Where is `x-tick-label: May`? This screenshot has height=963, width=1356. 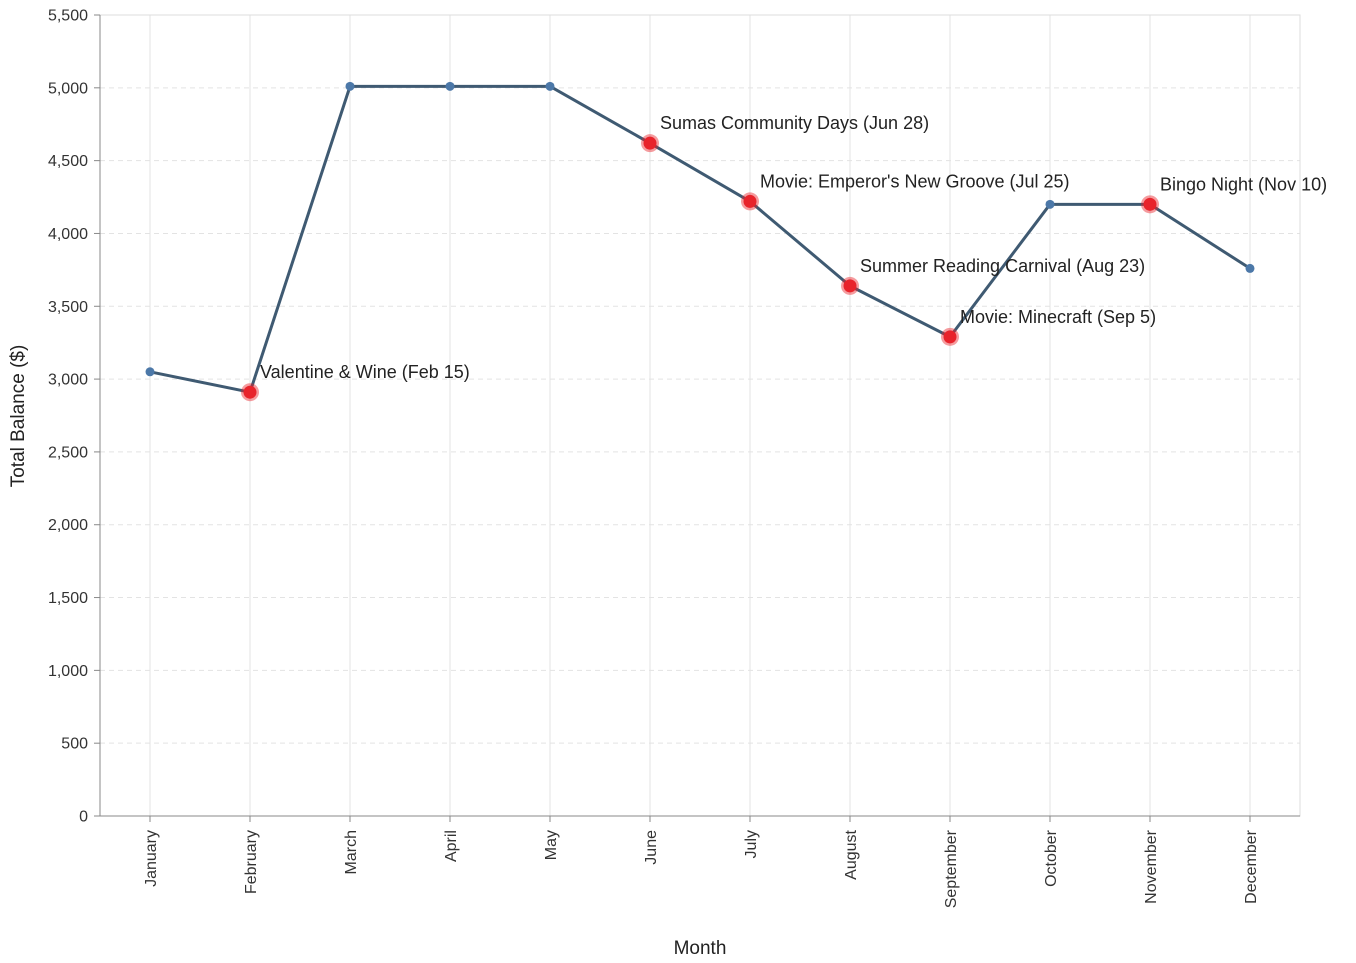
x-tick-label: May is located at coordinates (551, 845).